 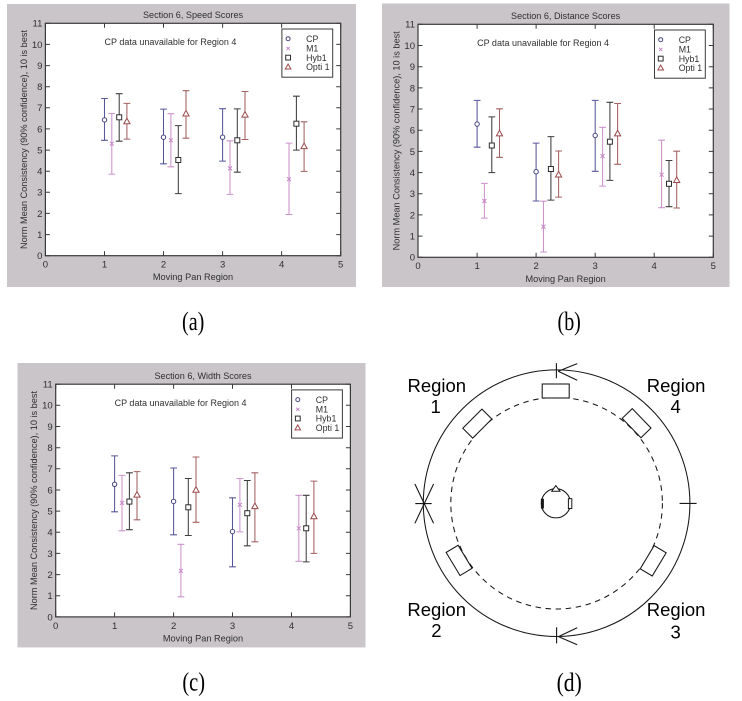 I want to click on svg-text: (c), so click(x=193, y=682).